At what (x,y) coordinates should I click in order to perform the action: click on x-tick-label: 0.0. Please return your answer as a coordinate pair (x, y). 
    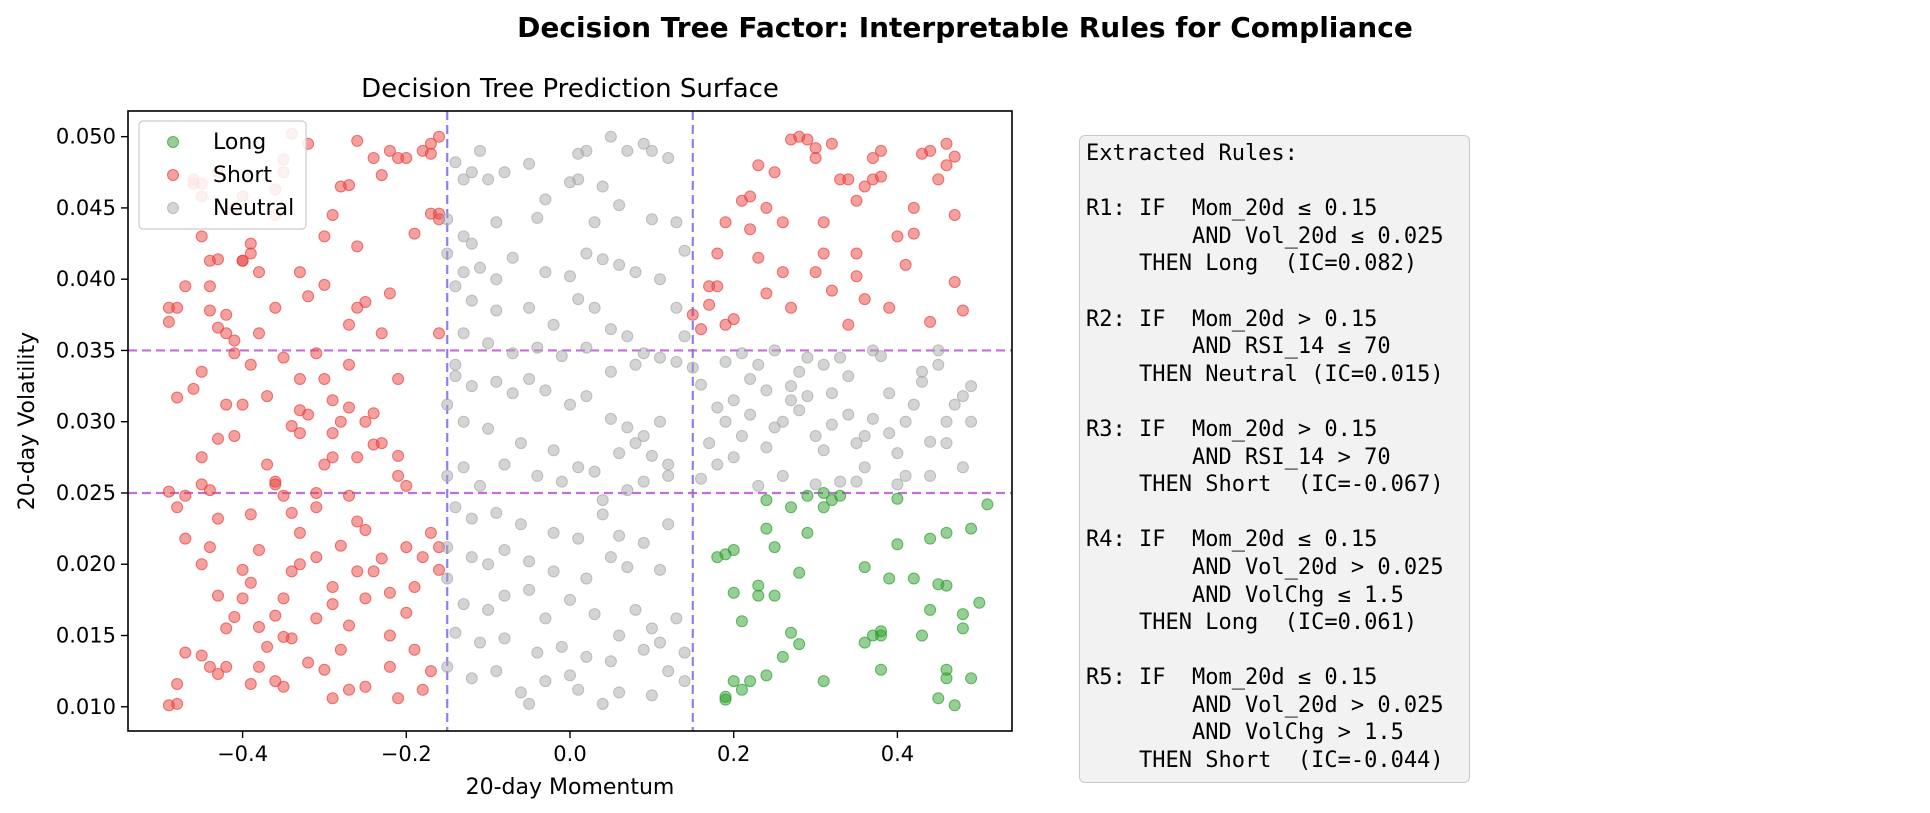
    Looking at the image, I should click on (569, 754).